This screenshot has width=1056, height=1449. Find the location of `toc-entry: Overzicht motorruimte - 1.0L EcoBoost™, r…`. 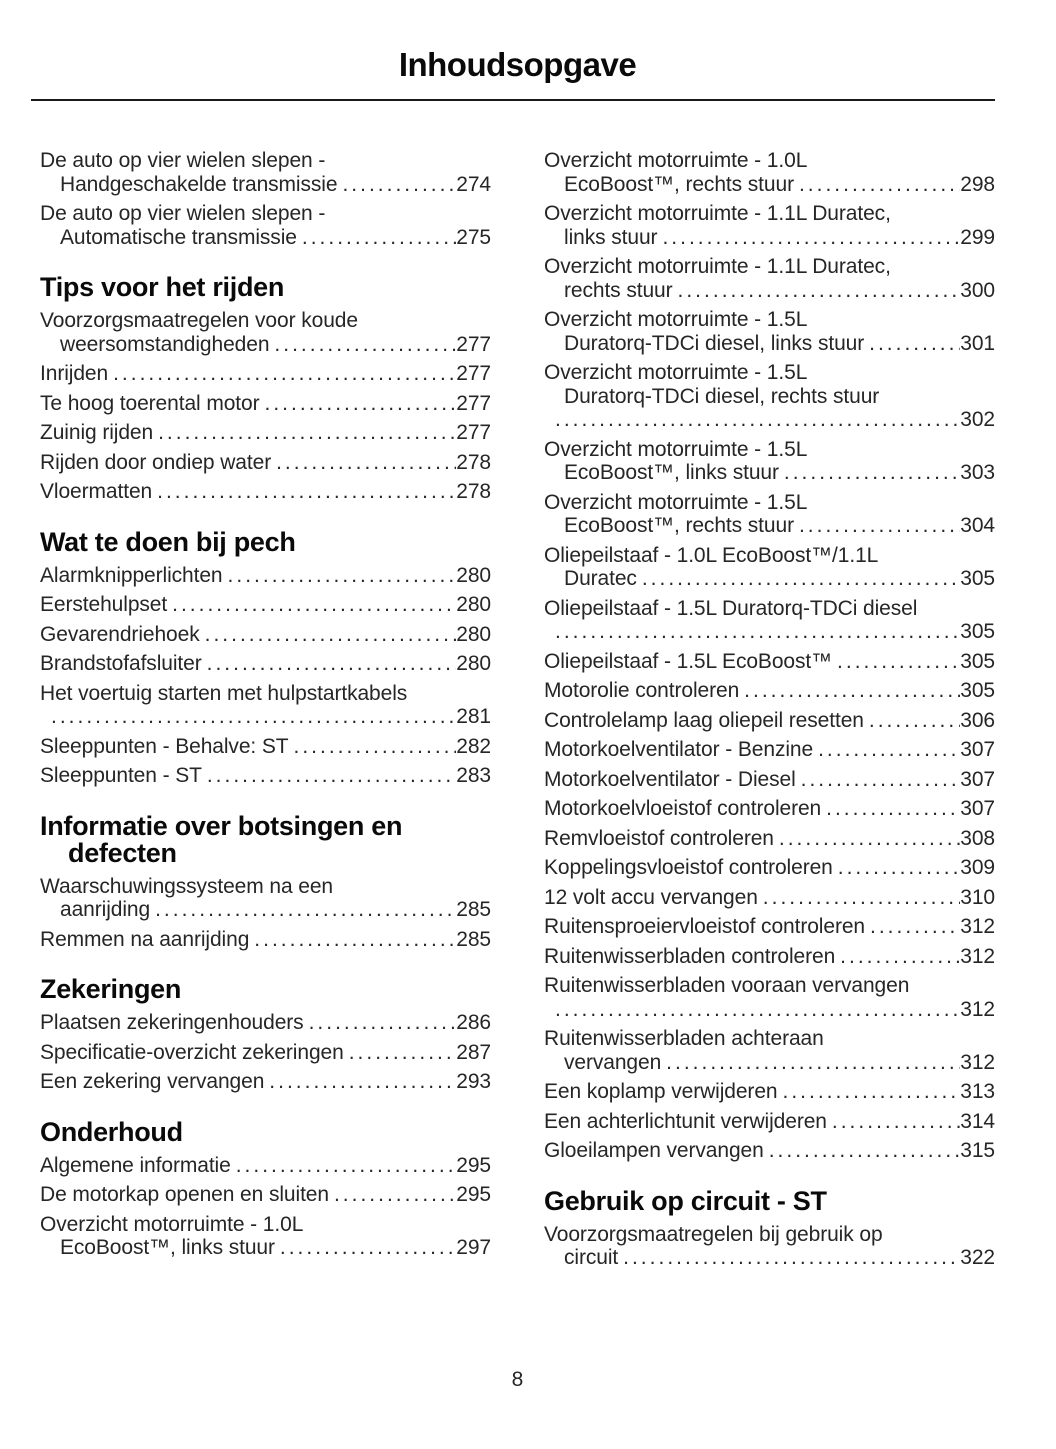

toc-entry: Overzicht motorruimte - 1.0L EcoBoost™, r… is located at coordinates (769, 172).